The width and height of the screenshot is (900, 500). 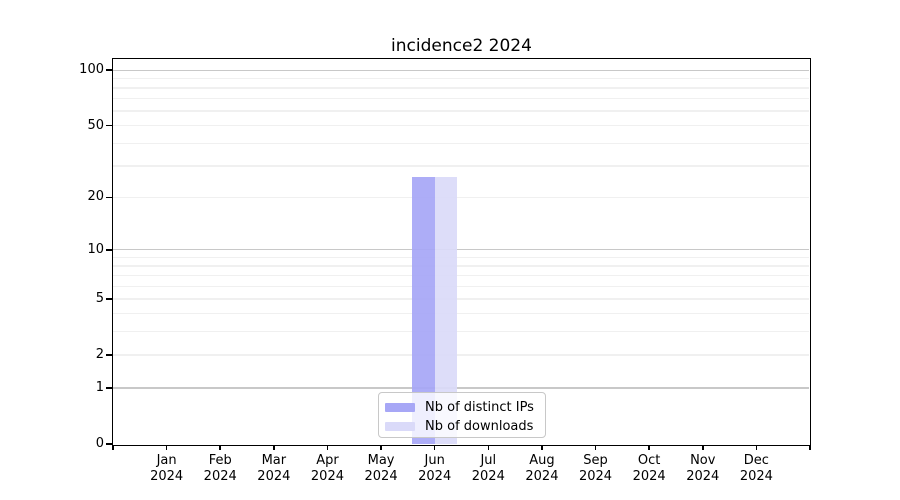 What do you see at coordinates (99, 355) in the screenshot?
I see `y-tick-label: 2` at bounding box center [99, 355].